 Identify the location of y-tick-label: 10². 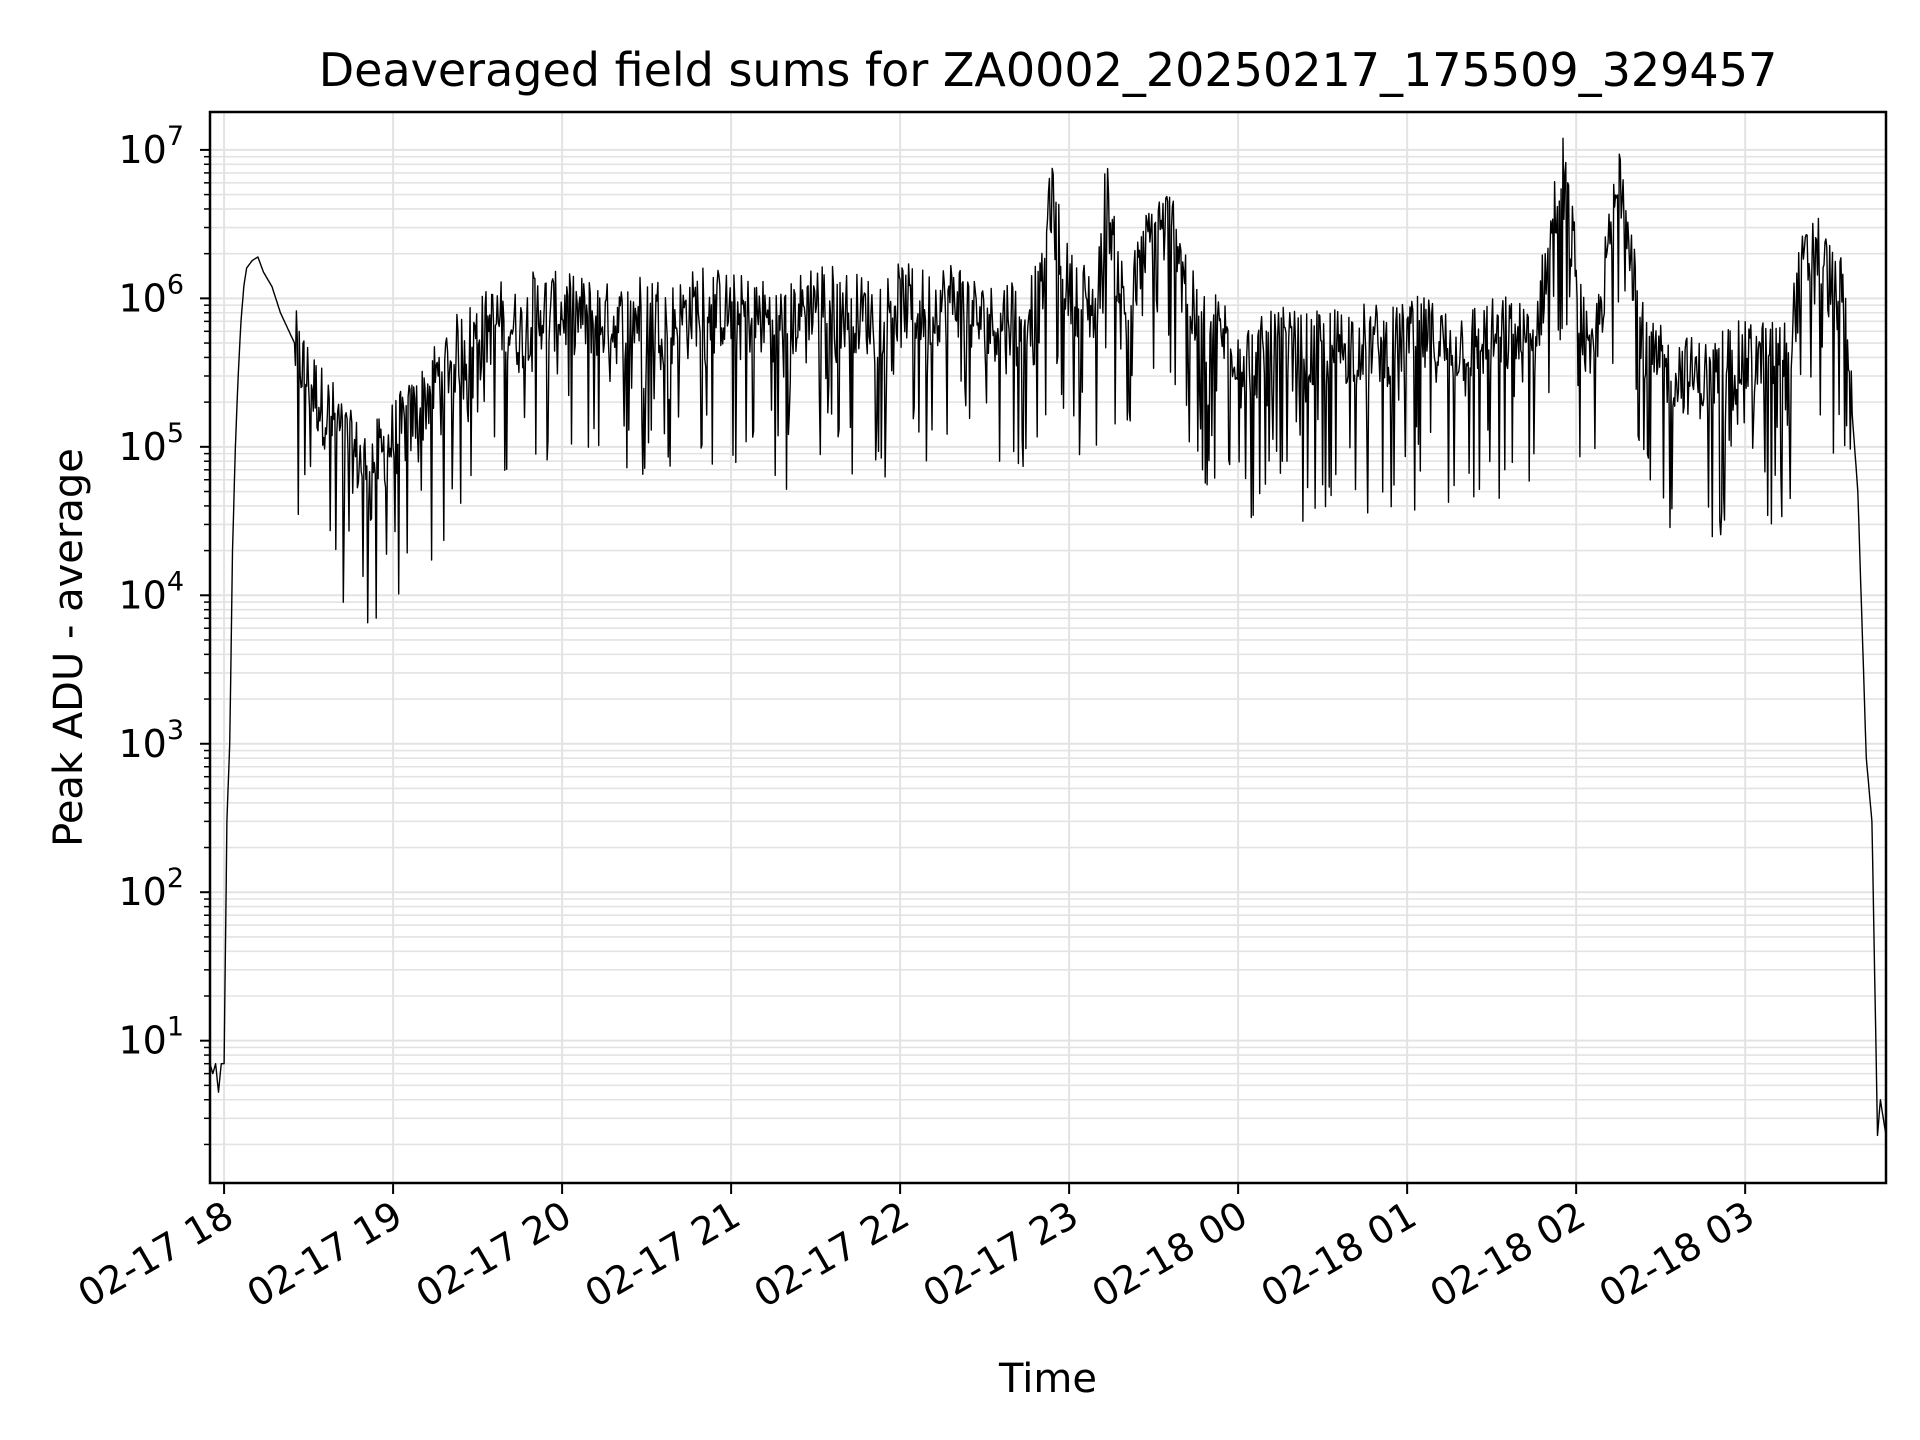
(151, 888).